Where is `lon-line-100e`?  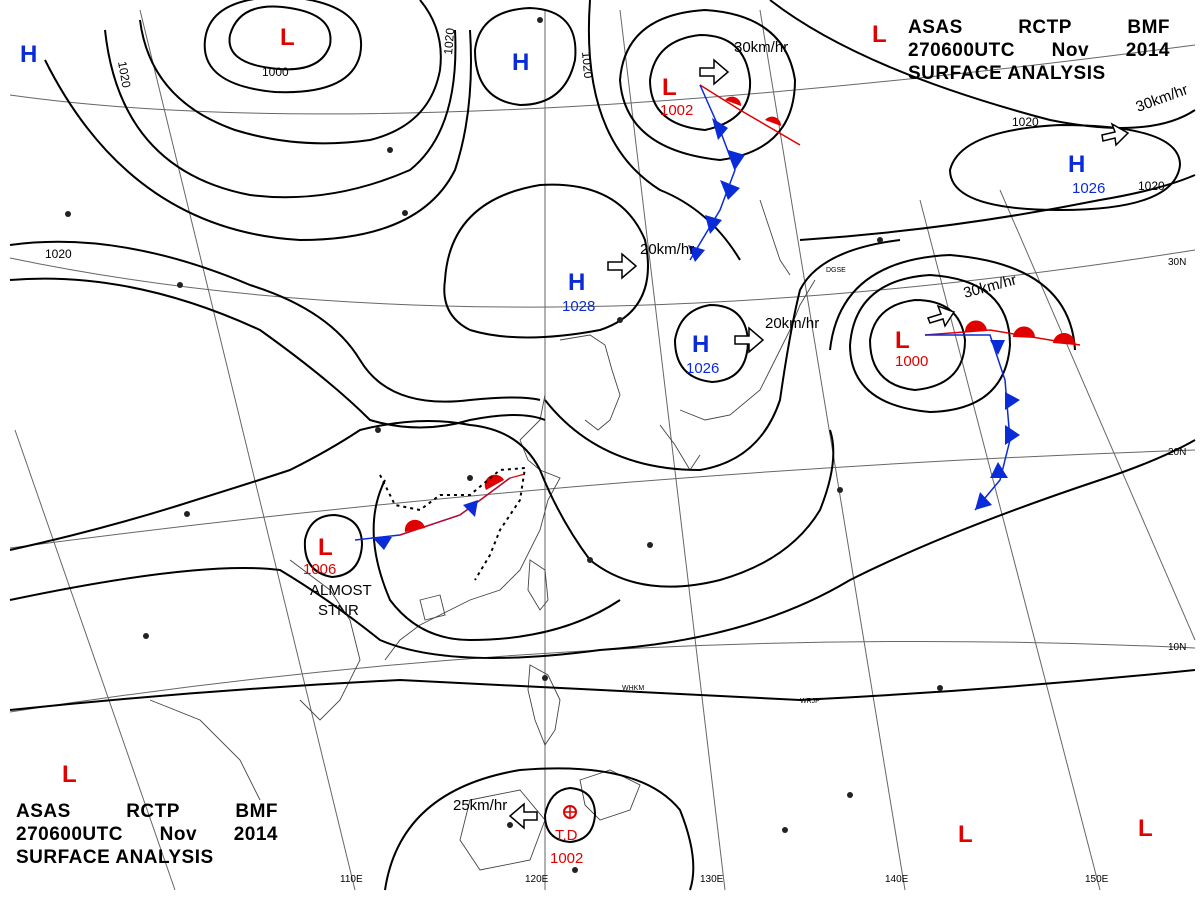
lon-line-100e is located at coordinates (95, 660).